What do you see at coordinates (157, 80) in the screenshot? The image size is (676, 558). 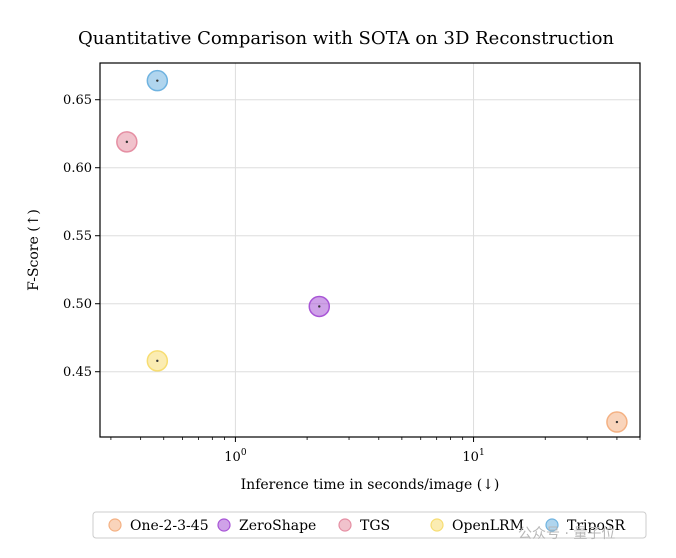 I see `data-point-center-triposr` at bounding box center [157, 80].